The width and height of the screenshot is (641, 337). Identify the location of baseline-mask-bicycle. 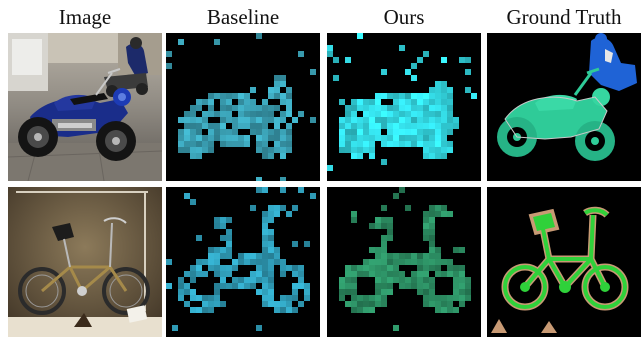
(243, 262).